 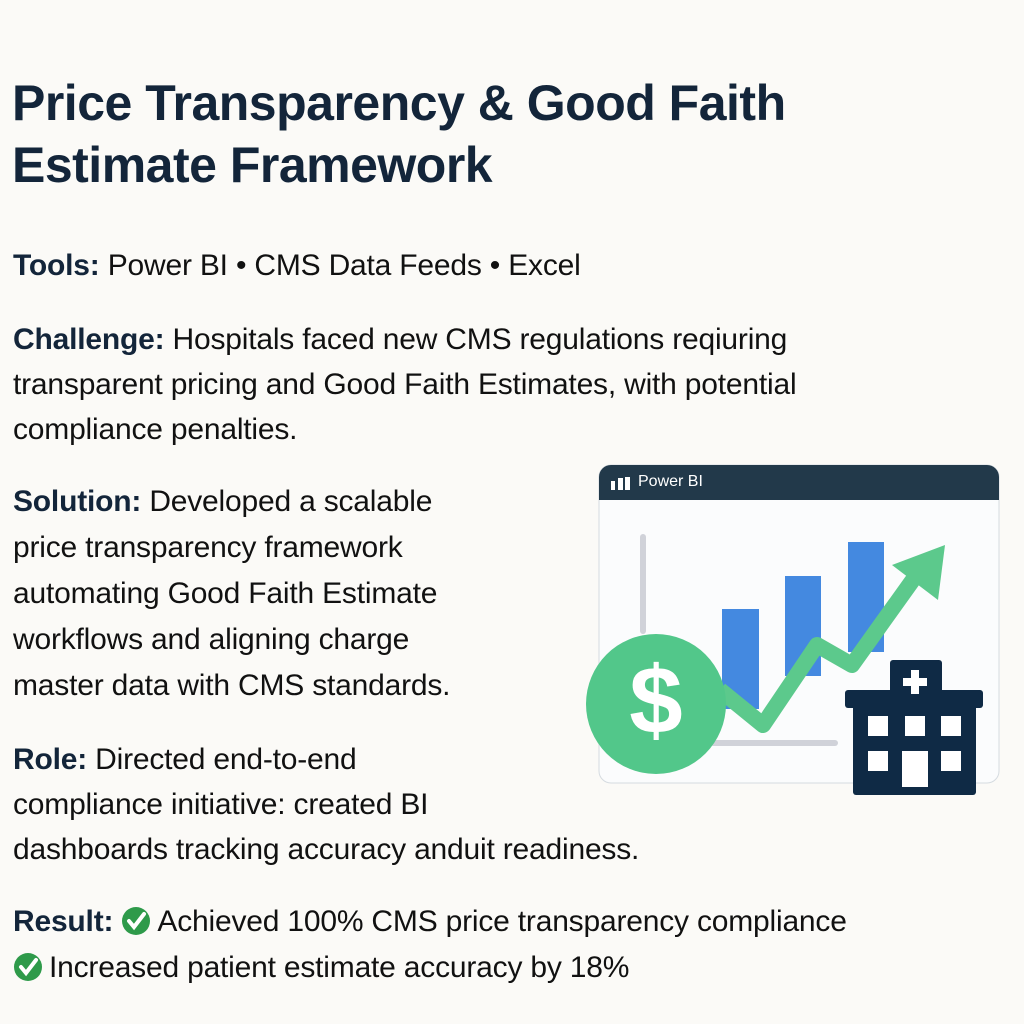 What do you see at coordinates (820, 649) in the screenshot?
I see `trend-arrow` at bounding box center [820, 649].